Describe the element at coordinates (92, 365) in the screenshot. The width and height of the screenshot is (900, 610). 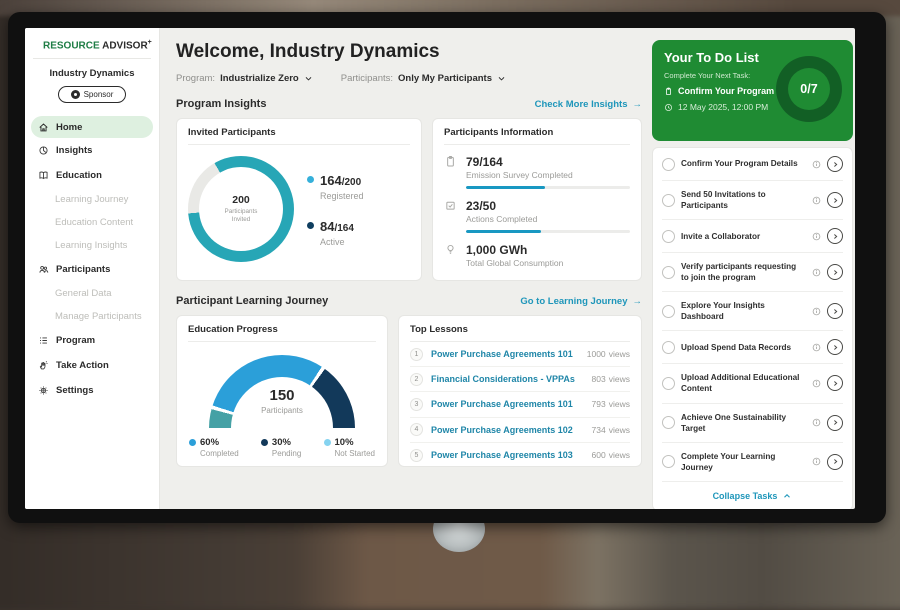
I see `sidebar-item-take-action: Take Action` at that location.